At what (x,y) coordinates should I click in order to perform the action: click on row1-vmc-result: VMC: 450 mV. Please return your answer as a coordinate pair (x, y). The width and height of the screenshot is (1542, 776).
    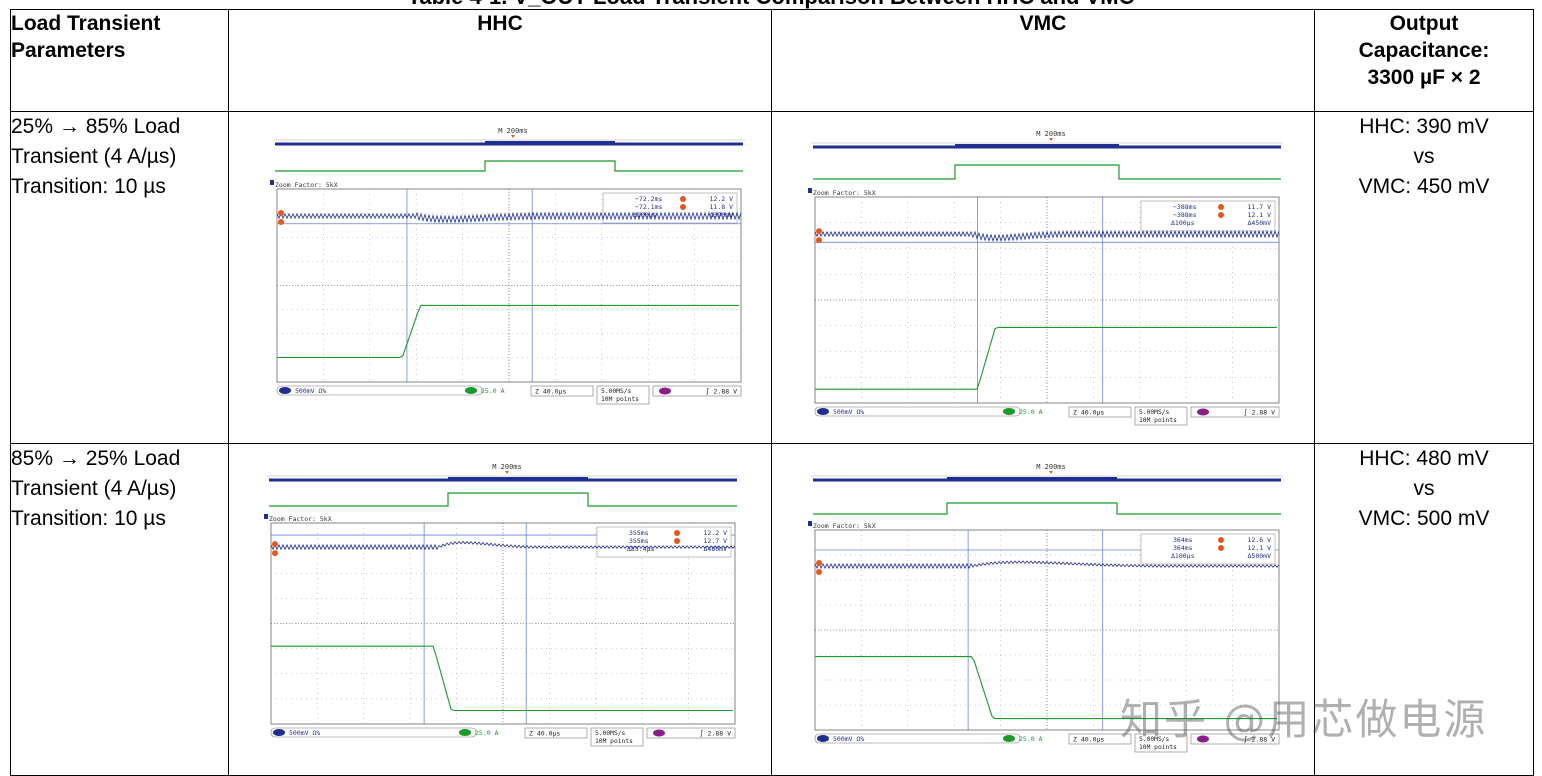
    Looking at the image, I should click on (1424, 186).